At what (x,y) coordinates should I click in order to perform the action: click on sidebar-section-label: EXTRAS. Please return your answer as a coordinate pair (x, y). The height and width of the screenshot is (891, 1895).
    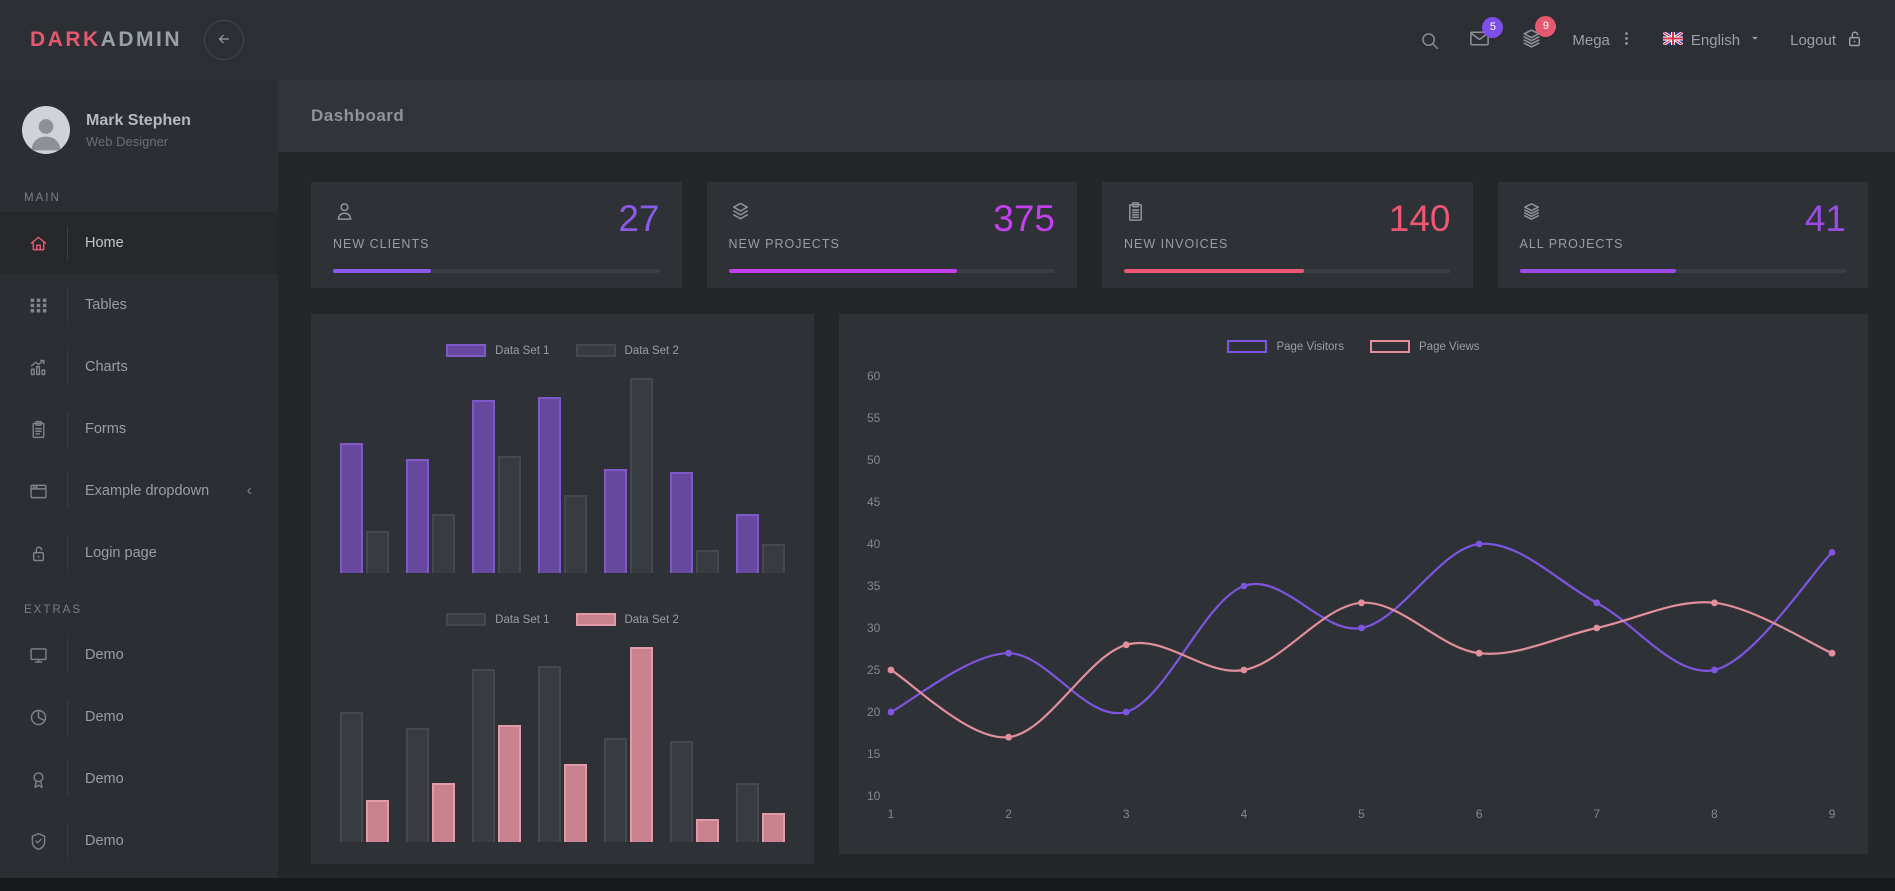
    Looking at the image, I should click on (53, 610).